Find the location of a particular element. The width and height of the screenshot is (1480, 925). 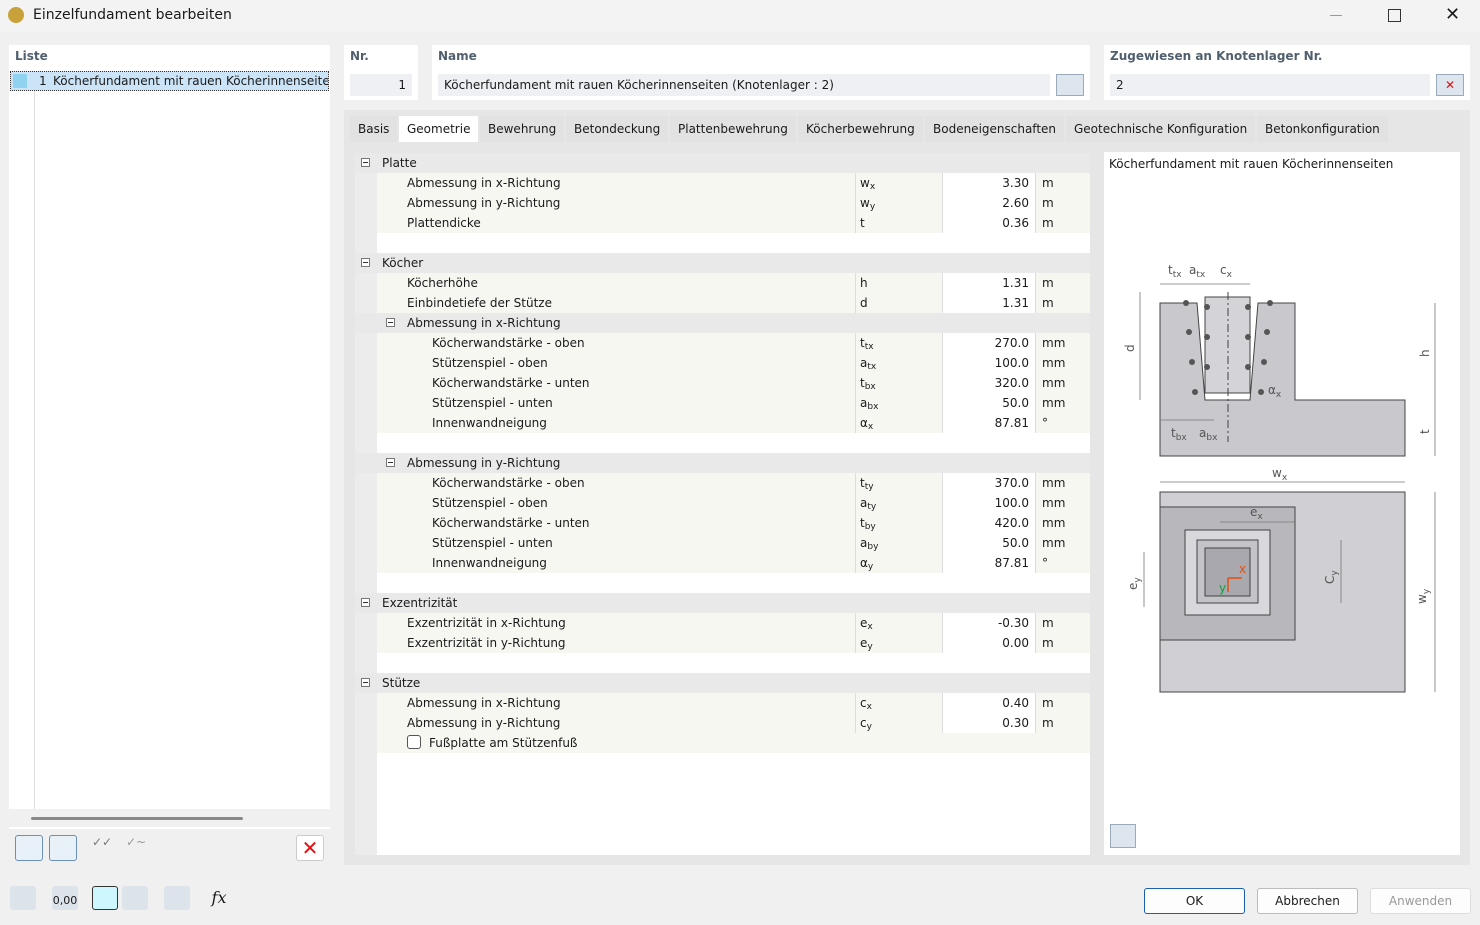

apply-button: Anwenden is located at coordinates (1420, 901).